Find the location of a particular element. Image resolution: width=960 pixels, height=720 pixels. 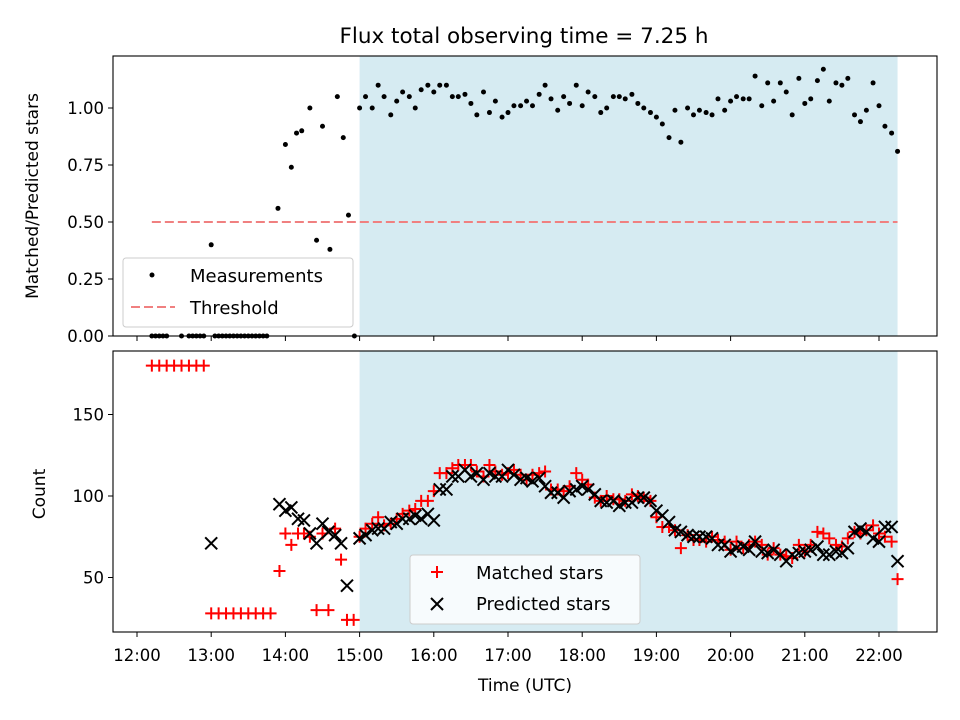

legend-predicted-label: Predicted stars is located at coordinates (543, 604).